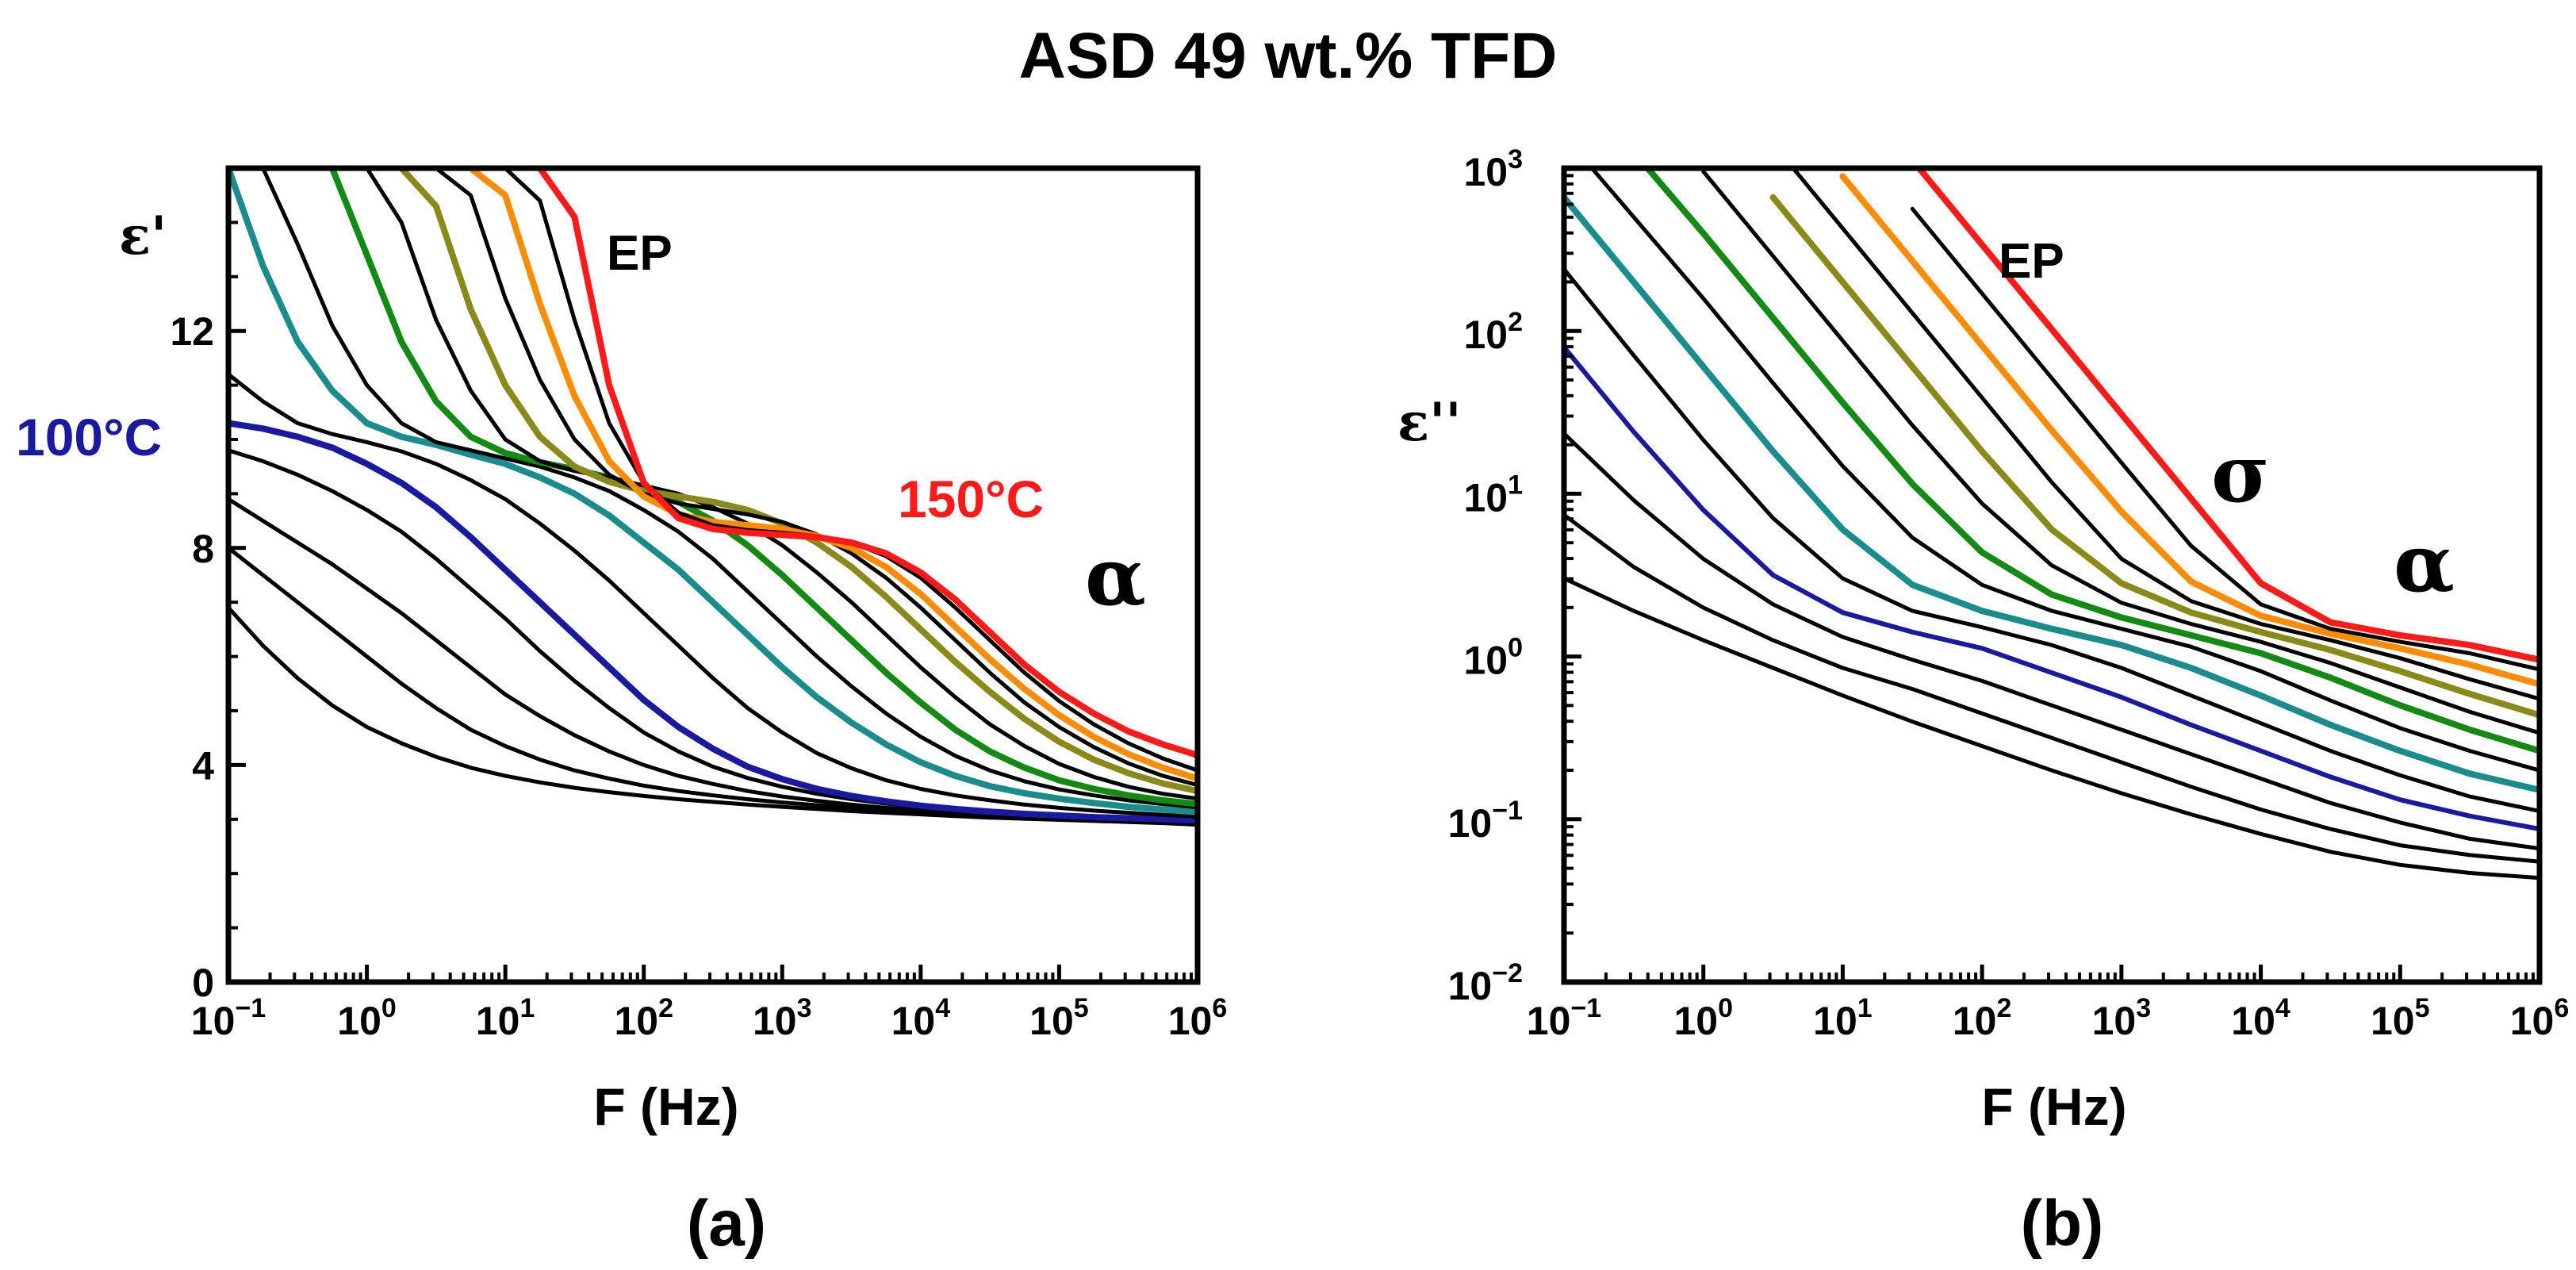 The height and width of the screenshot is (1270, 2576). What do you see at coordinates (1726, 1008) in the screenshot?
I see `x-tick-label-b-exp: 0` at bounding box center [1726, 1008].